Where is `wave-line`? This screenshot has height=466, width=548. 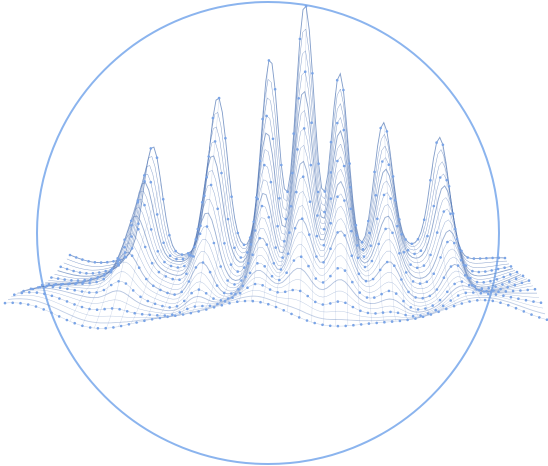
wave-line is located at coordinates (278, 296).